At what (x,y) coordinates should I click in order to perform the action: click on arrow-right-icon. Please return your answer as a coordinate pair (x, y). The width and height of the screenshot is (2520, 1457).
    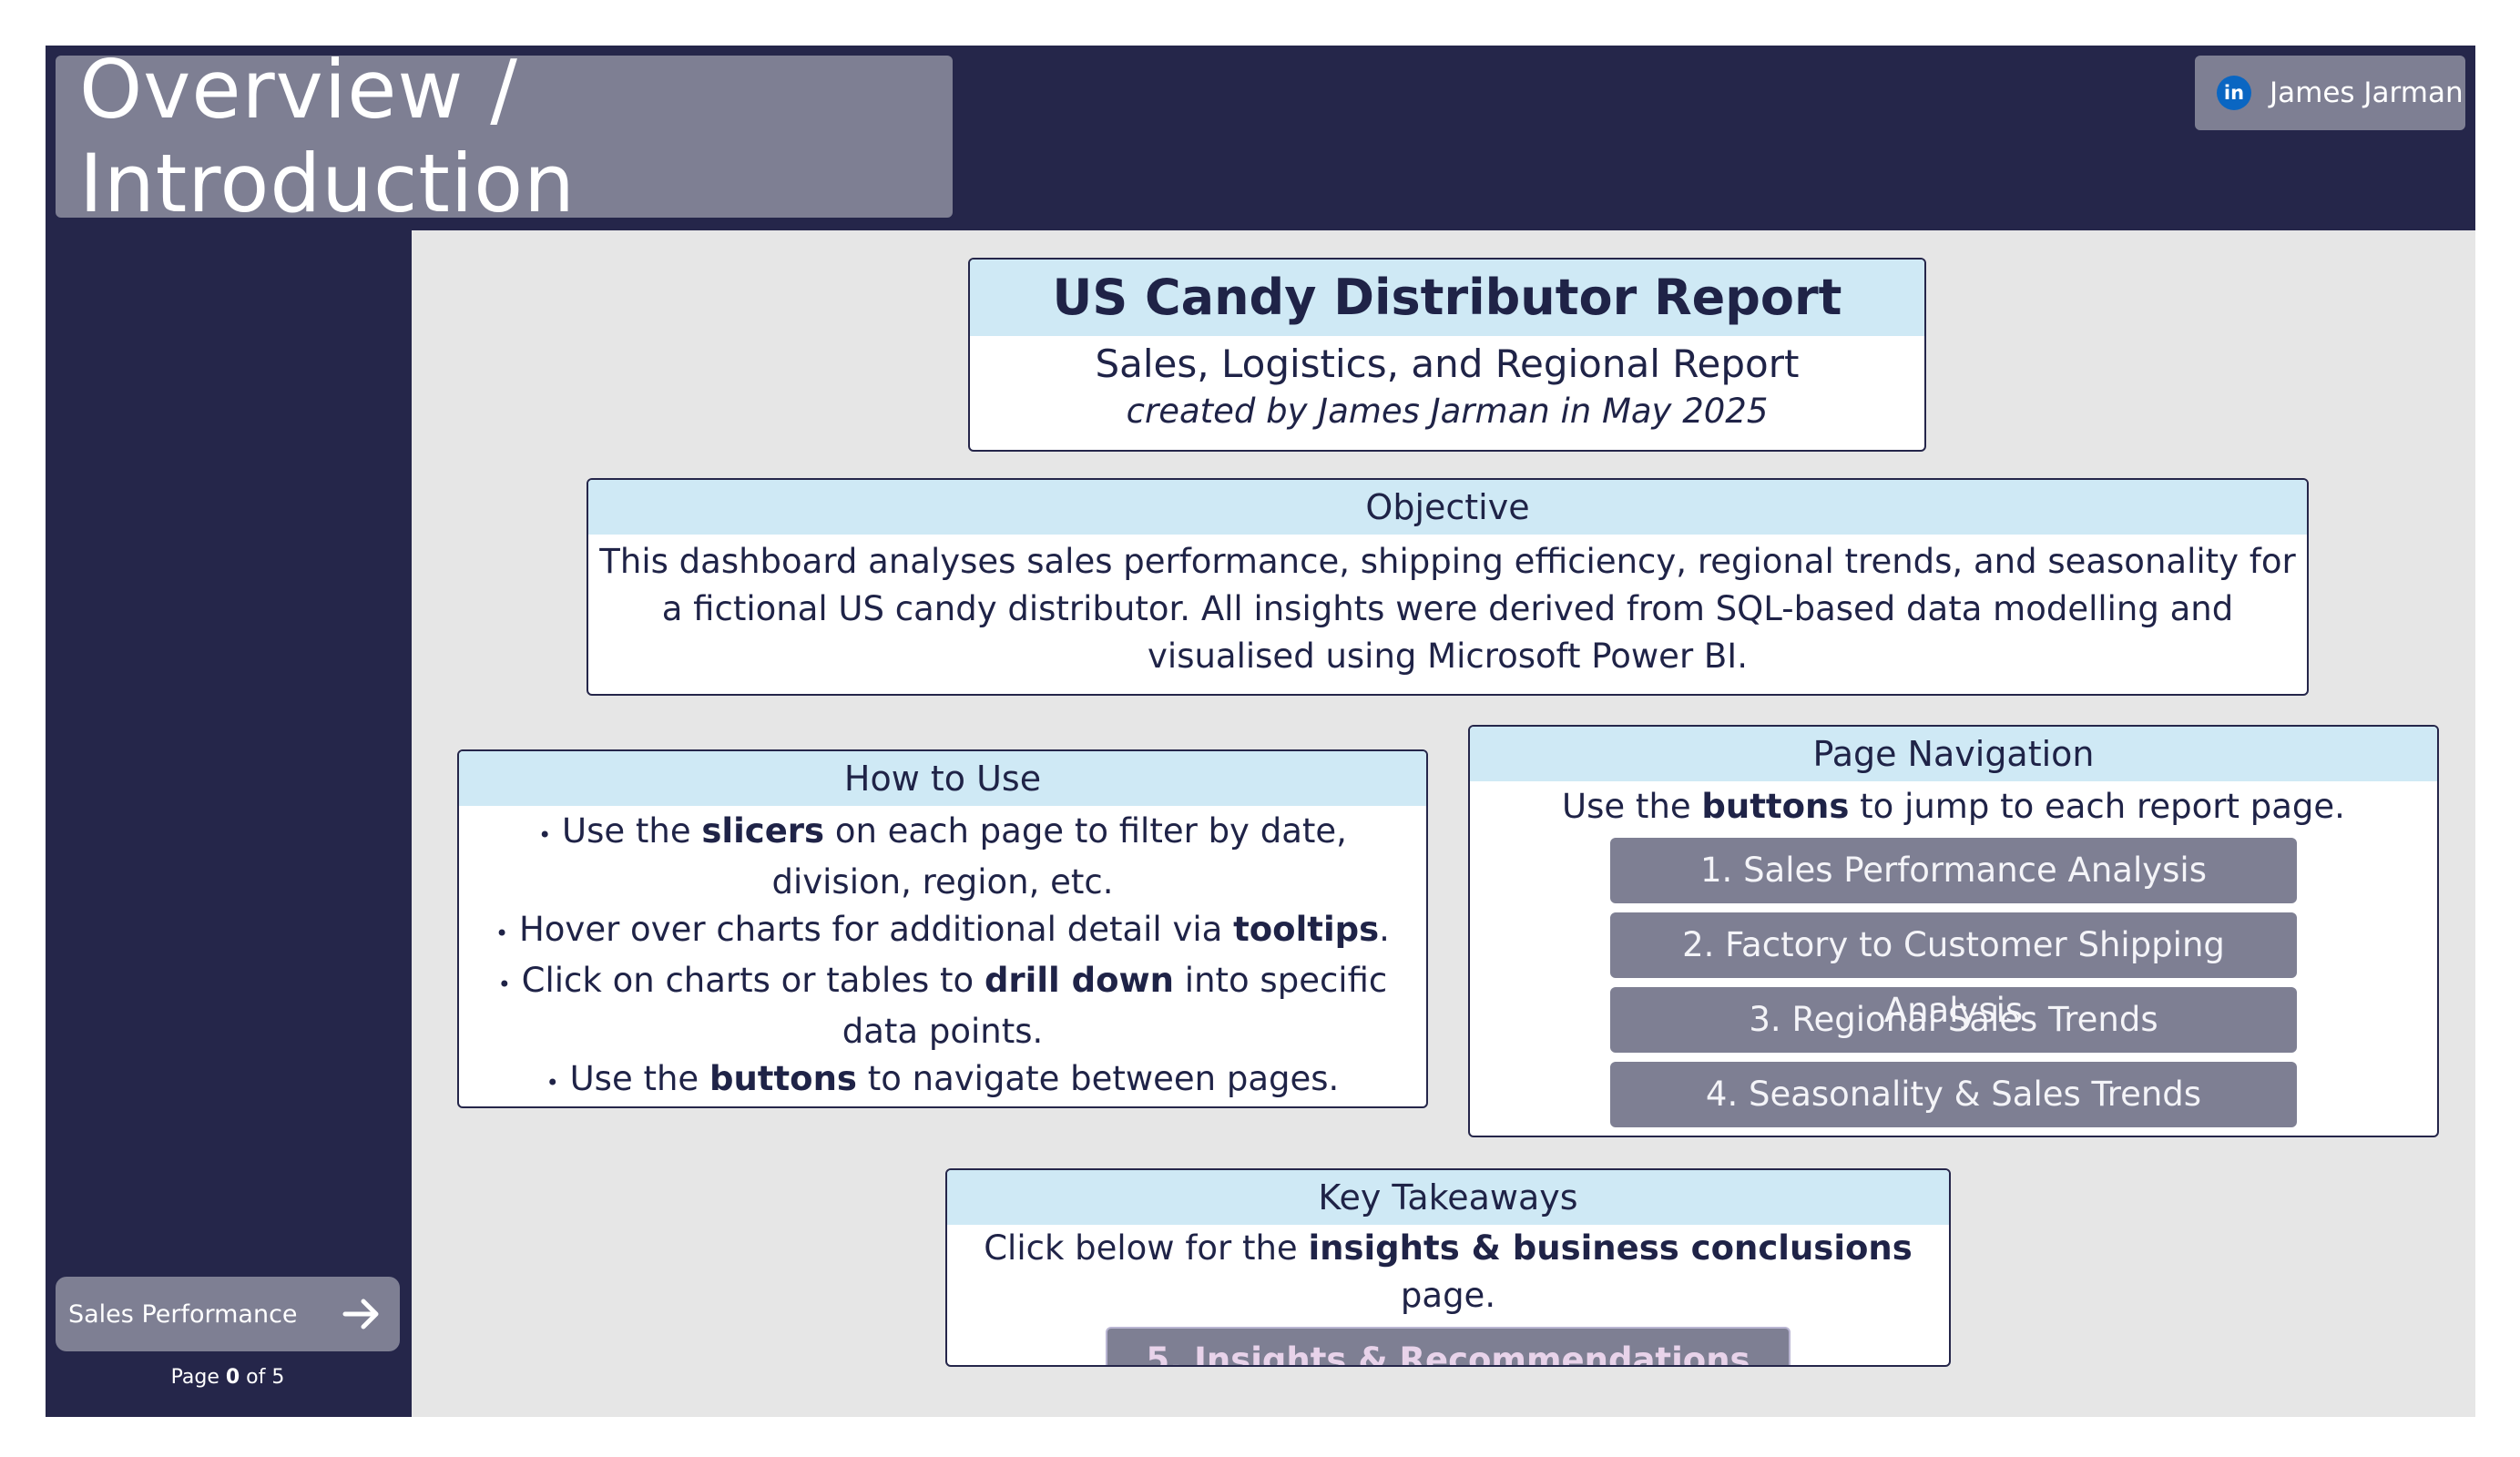
    Looking at the image, I should click on (360, 1314).